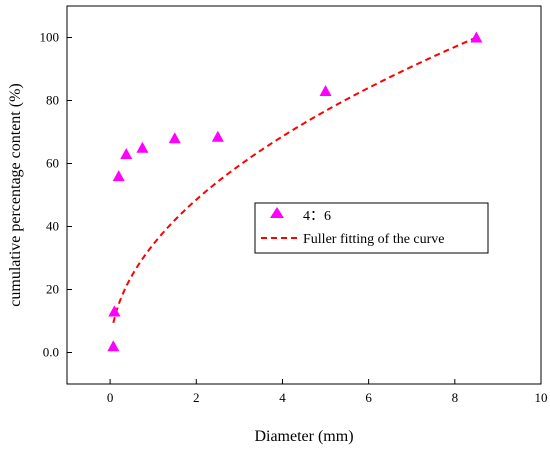  I want to click on x-tick-label: 10, so click(541, 397).